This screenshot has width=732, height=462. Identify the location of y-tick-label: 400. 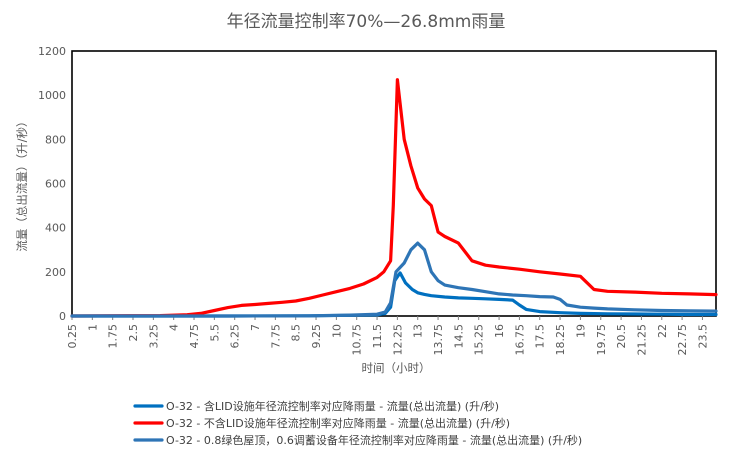
(55, 228).